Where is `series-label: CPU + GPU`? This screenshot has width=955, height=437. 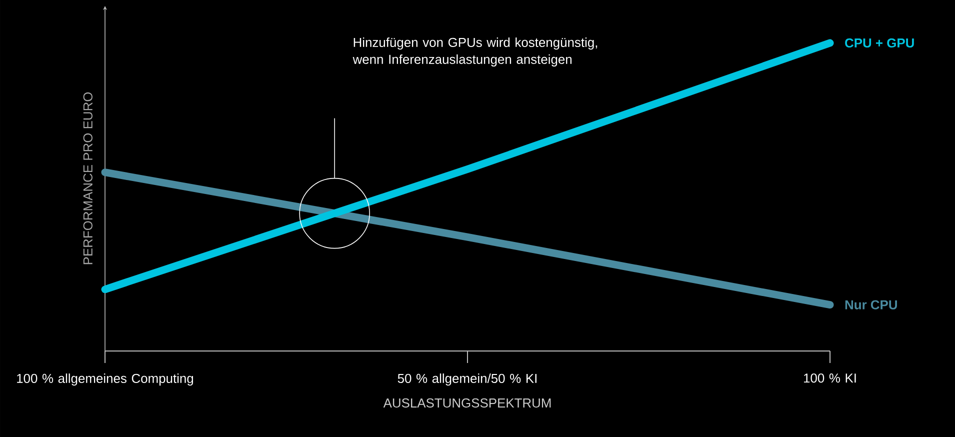
series-label: CPU + GPU is located at coordinates (879, 43).